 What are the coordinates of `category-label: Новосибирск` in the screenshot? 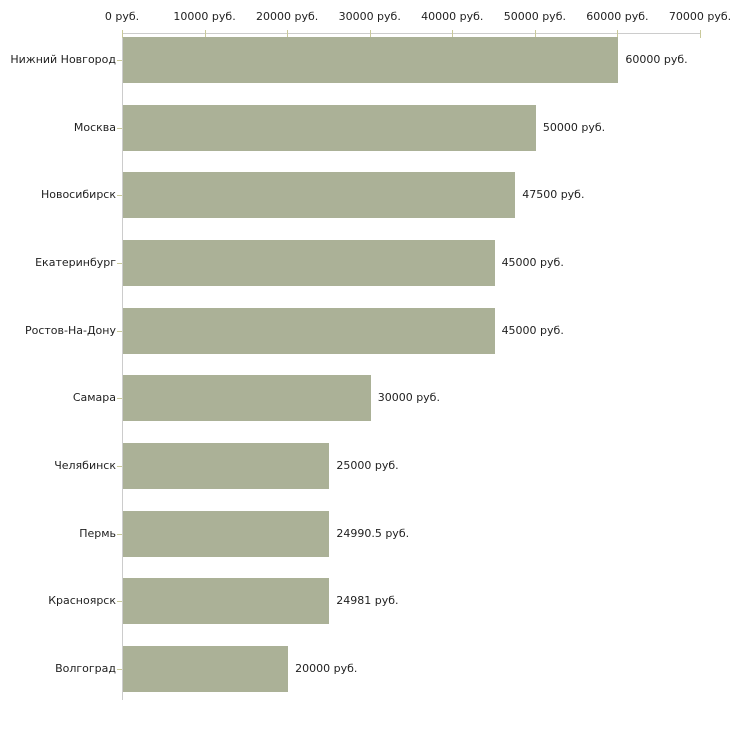 It's located at (78, 195).